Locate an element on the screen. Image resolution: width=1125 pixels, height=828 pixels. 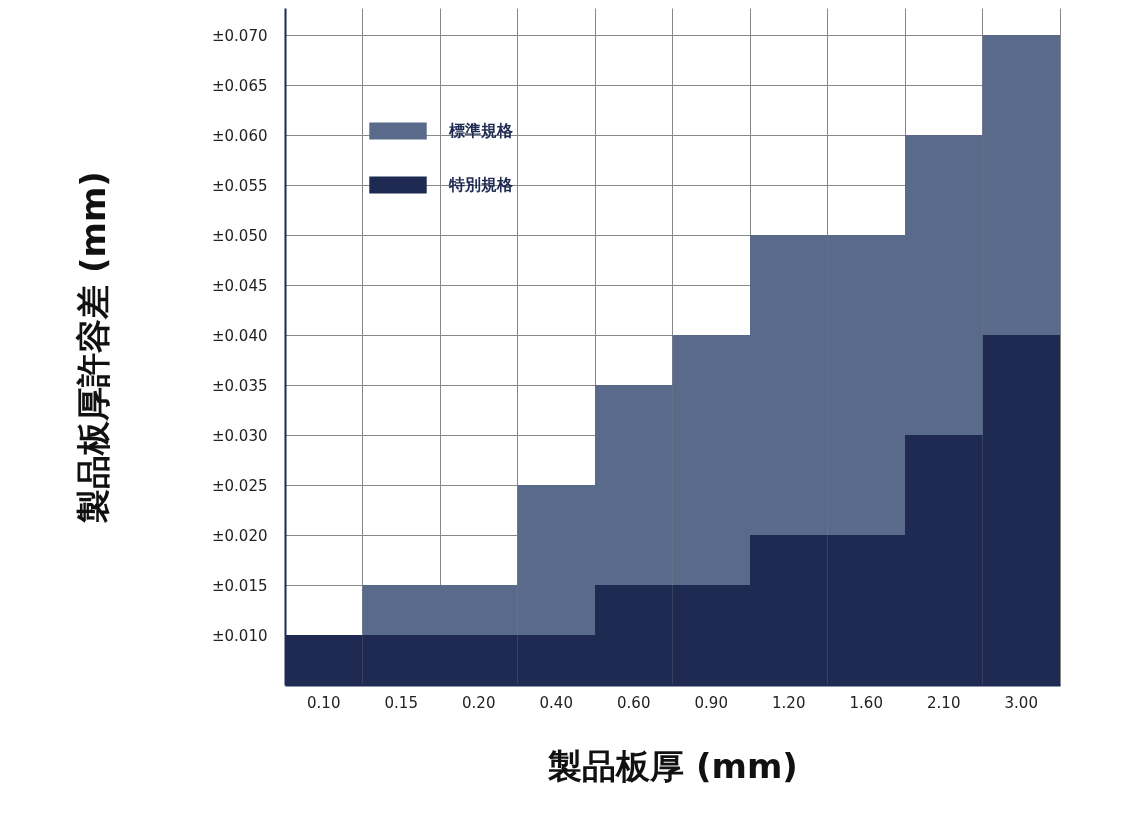
y-tick-label: ±0.045 is located at coordinates (239, 285).